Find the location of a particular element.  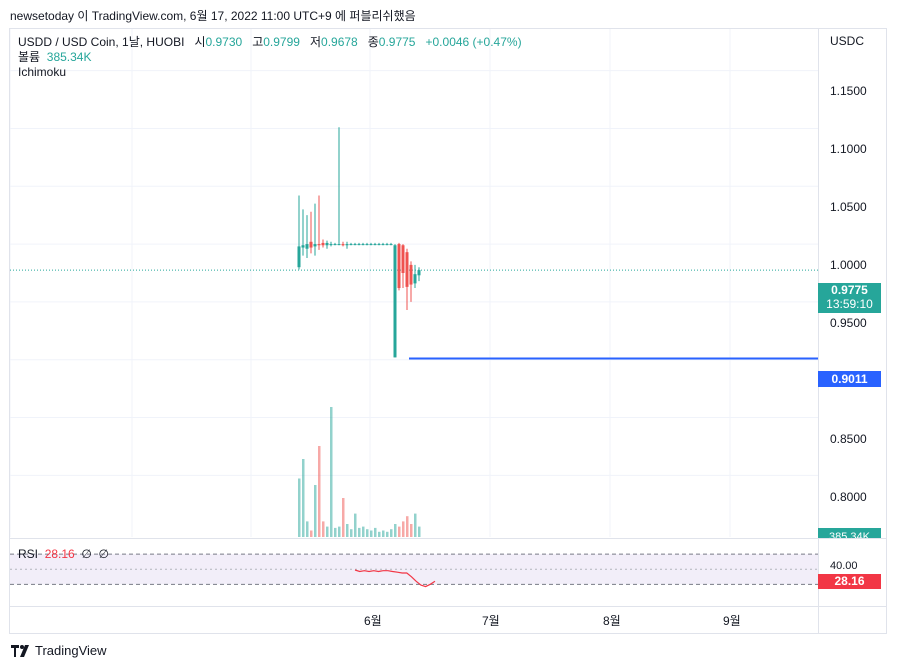

bar-countdown: 13:59:10 is located at coordinates (849, 304).